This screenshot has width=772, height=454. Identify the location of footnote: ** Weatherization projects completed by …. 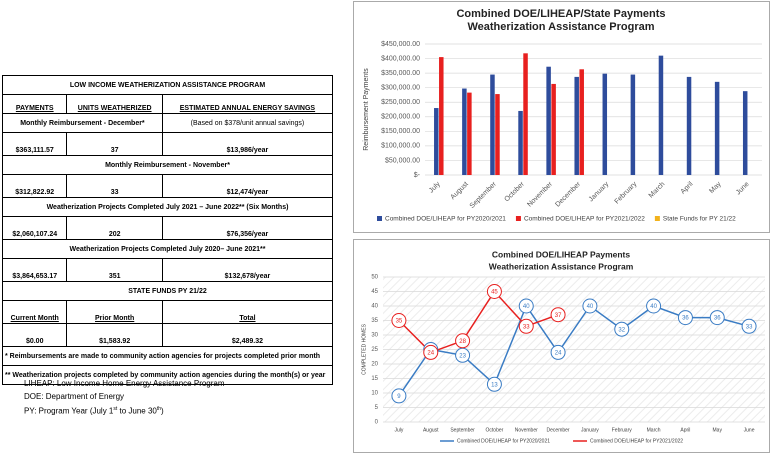
(167, 375).